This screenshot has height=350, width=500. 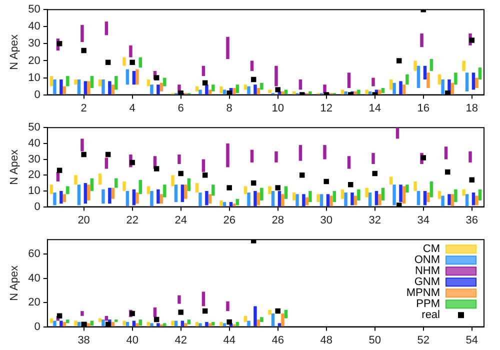 What do you see at coordinates (132, 108) in the screenshot?
I see `x-tick-label: 4` at bounding box center [132, 108].